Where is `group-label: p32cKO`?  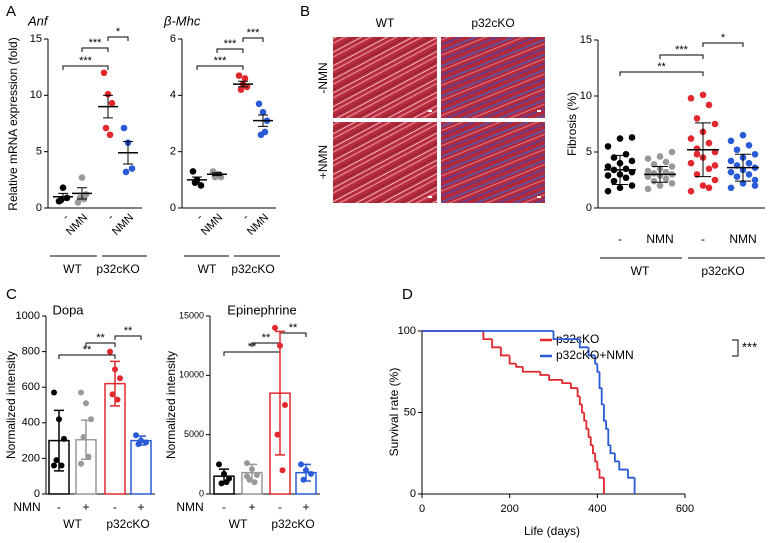 group-label: p32cKO is located at coordinates (292, 524).